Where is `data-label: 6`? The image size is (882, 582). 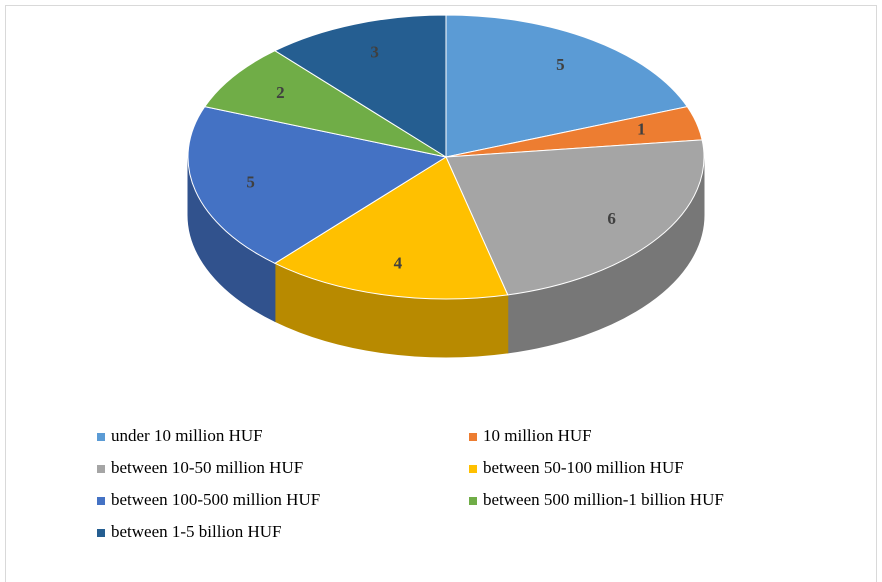 data-label: 6 is located at coordinates (611, 218).